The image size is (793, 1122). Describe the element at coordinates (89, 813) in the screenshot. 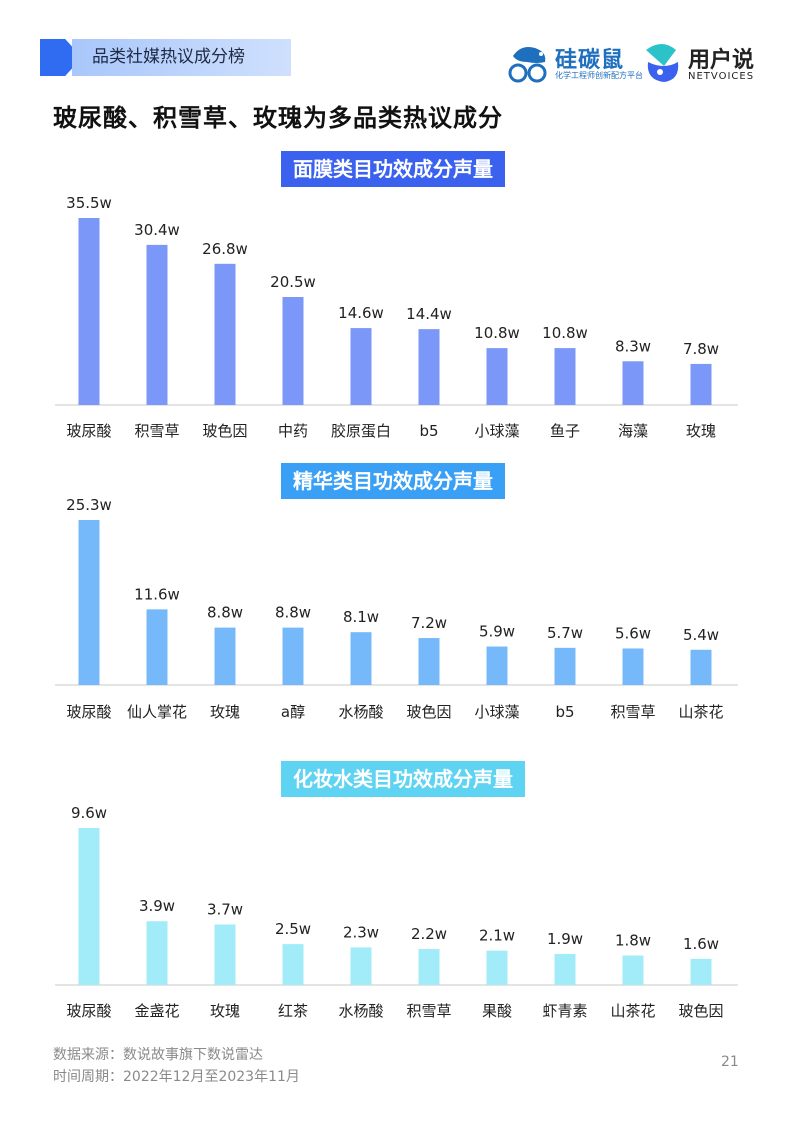

I see `data-label: 9.6w` at that location.